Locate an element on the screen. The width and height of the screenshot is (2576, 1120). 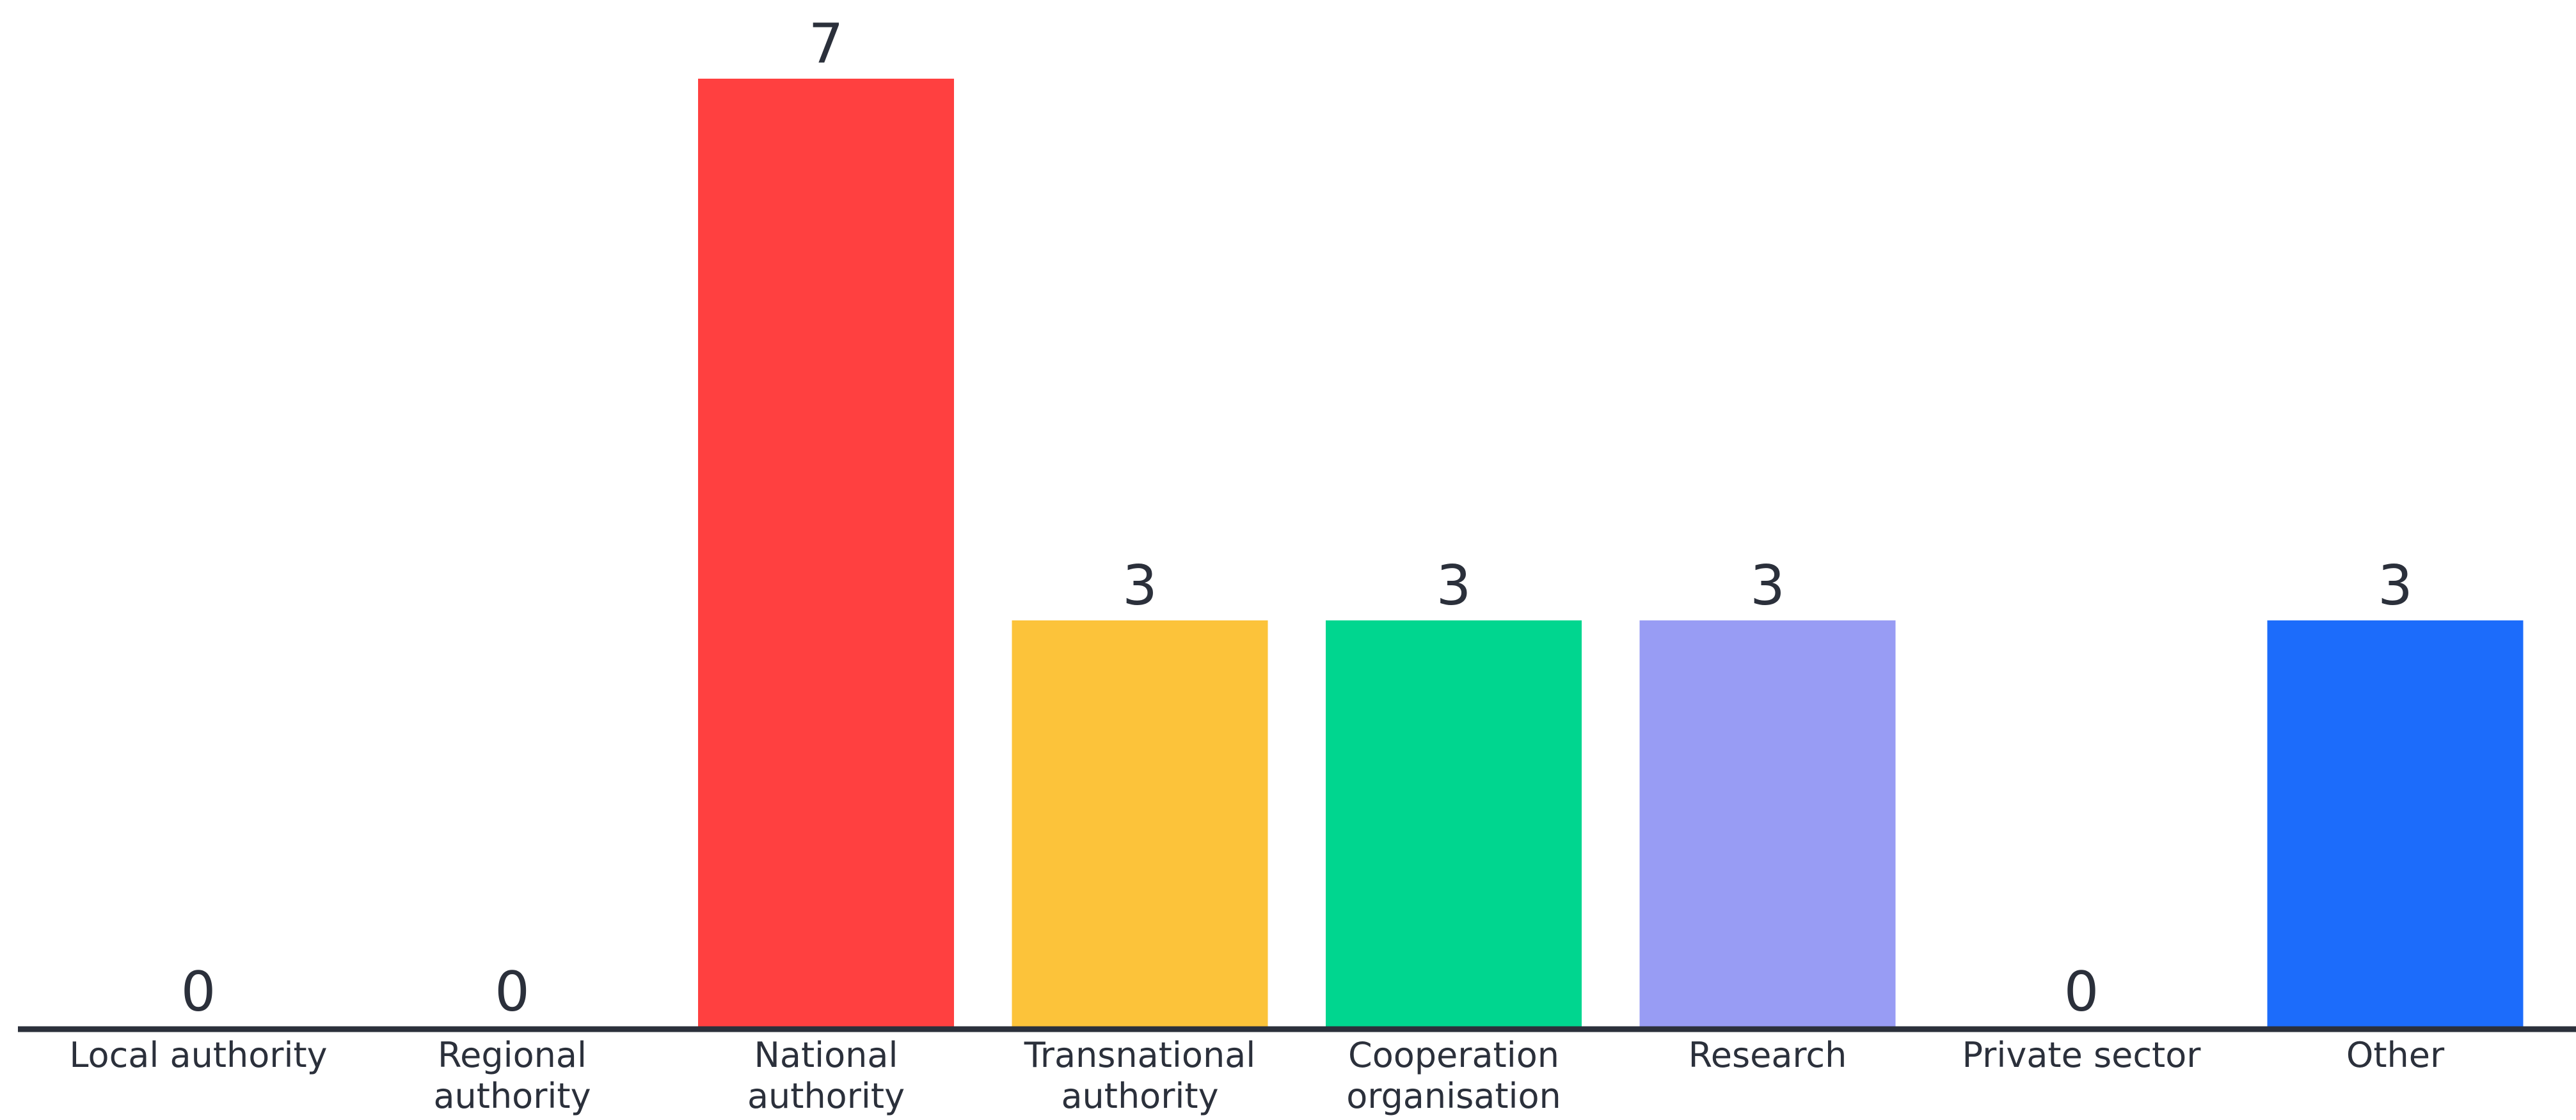
tick-label-3: Transnational authority is located at coordinates (1140, 1075).